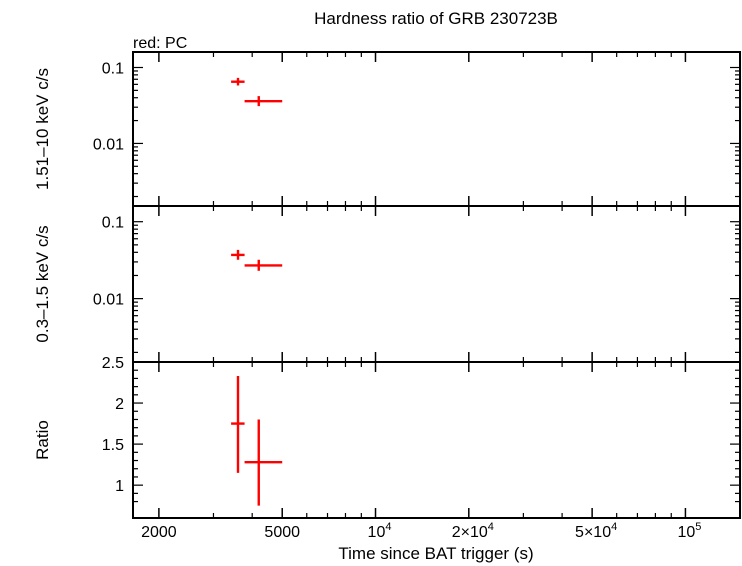  I want to click on hard-band-panel-ylabel: 1.51–10 keV c/s, so click(42, 129).